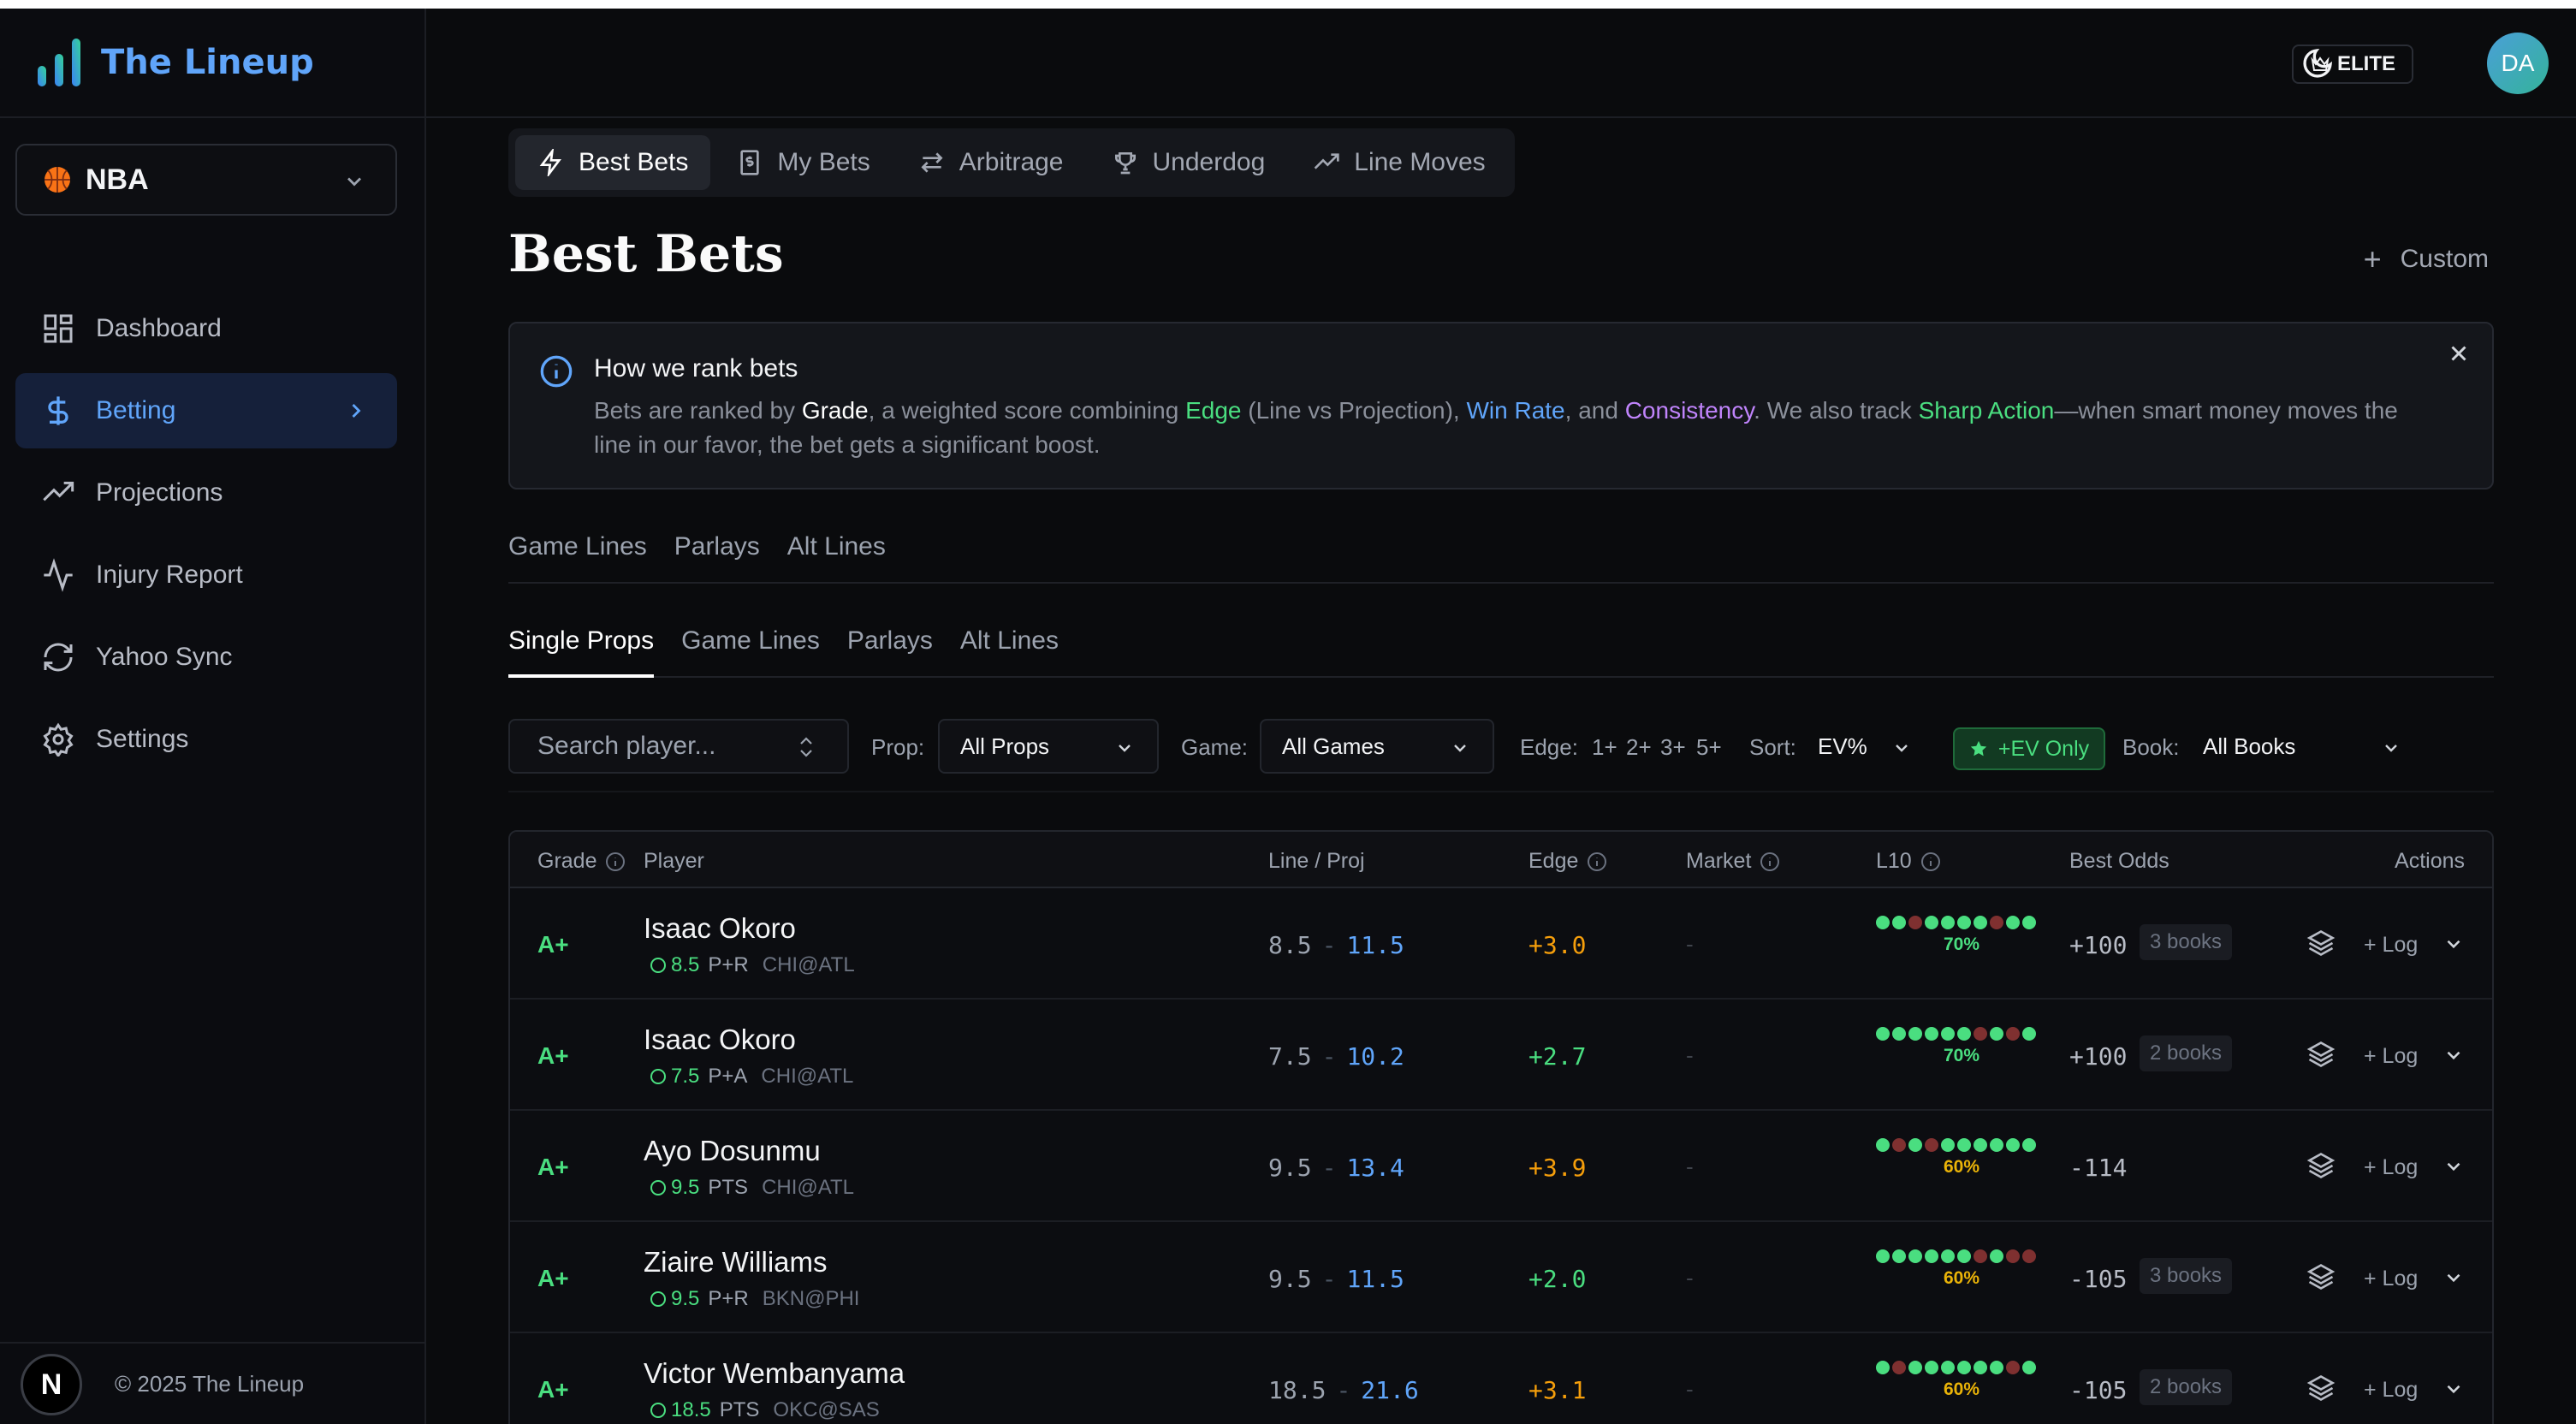 Image resolution: width=2576 pixels, height=1424 pixels. Describe the element at coordinates (59, 62) in the screenshot. I see `logo-bars-icon` at that location.